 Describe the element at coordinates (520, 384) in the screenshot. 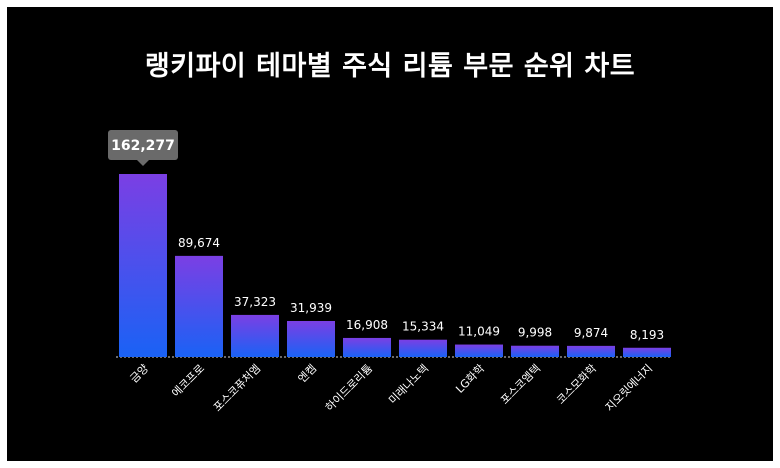

I see `category-label-8: 포스코엠텍` at that location.